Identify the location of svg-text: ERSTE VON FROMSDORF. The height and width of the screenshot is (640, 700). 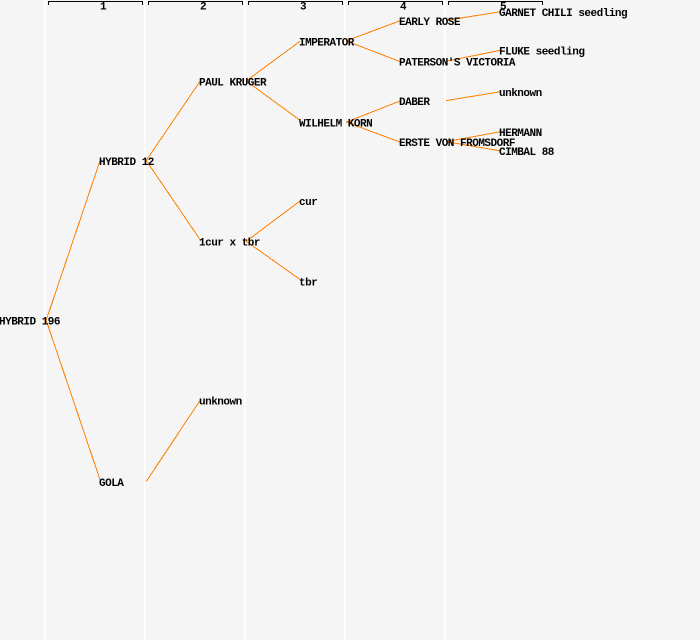
(457, 144).